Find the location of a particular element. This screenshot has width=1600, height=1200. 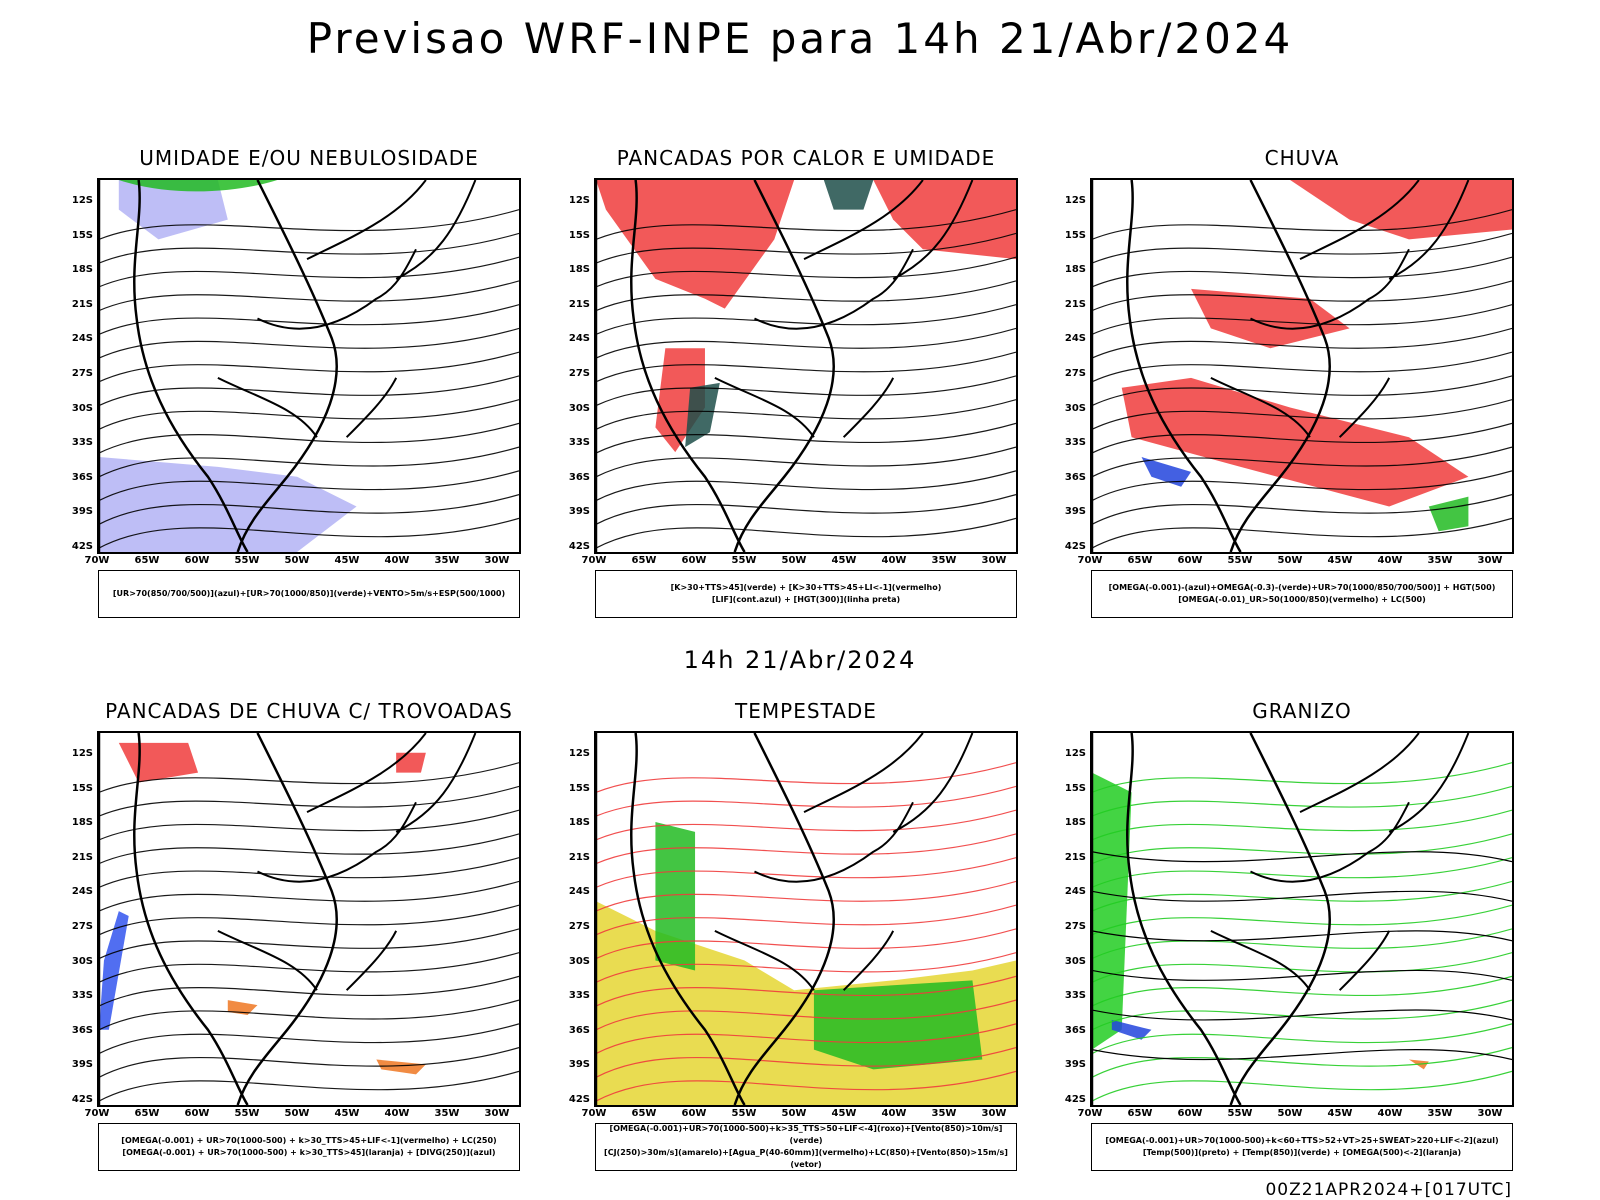

forecast-time-label: 14h 21/Abr/2024 is located at coordinates (800, 660).